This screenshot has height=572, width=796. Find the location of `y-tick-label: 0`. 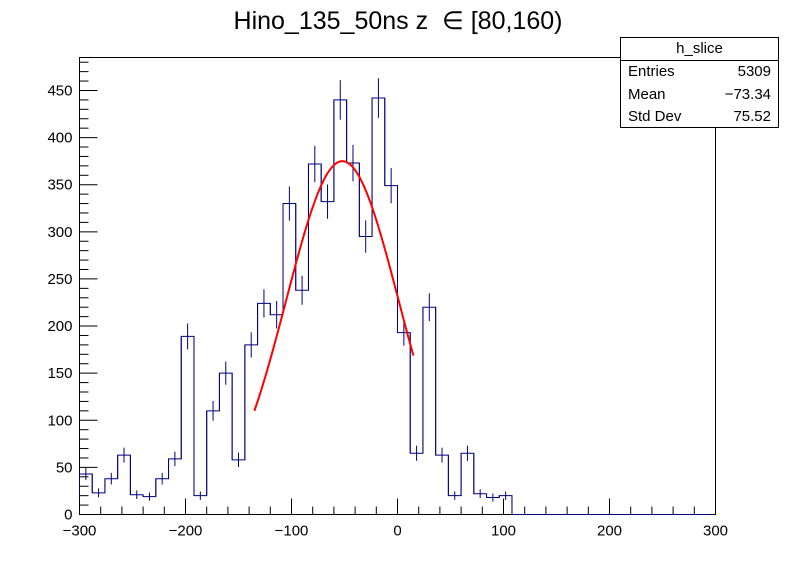

y-tick-label: 0 is located at coordinates (68, 515).